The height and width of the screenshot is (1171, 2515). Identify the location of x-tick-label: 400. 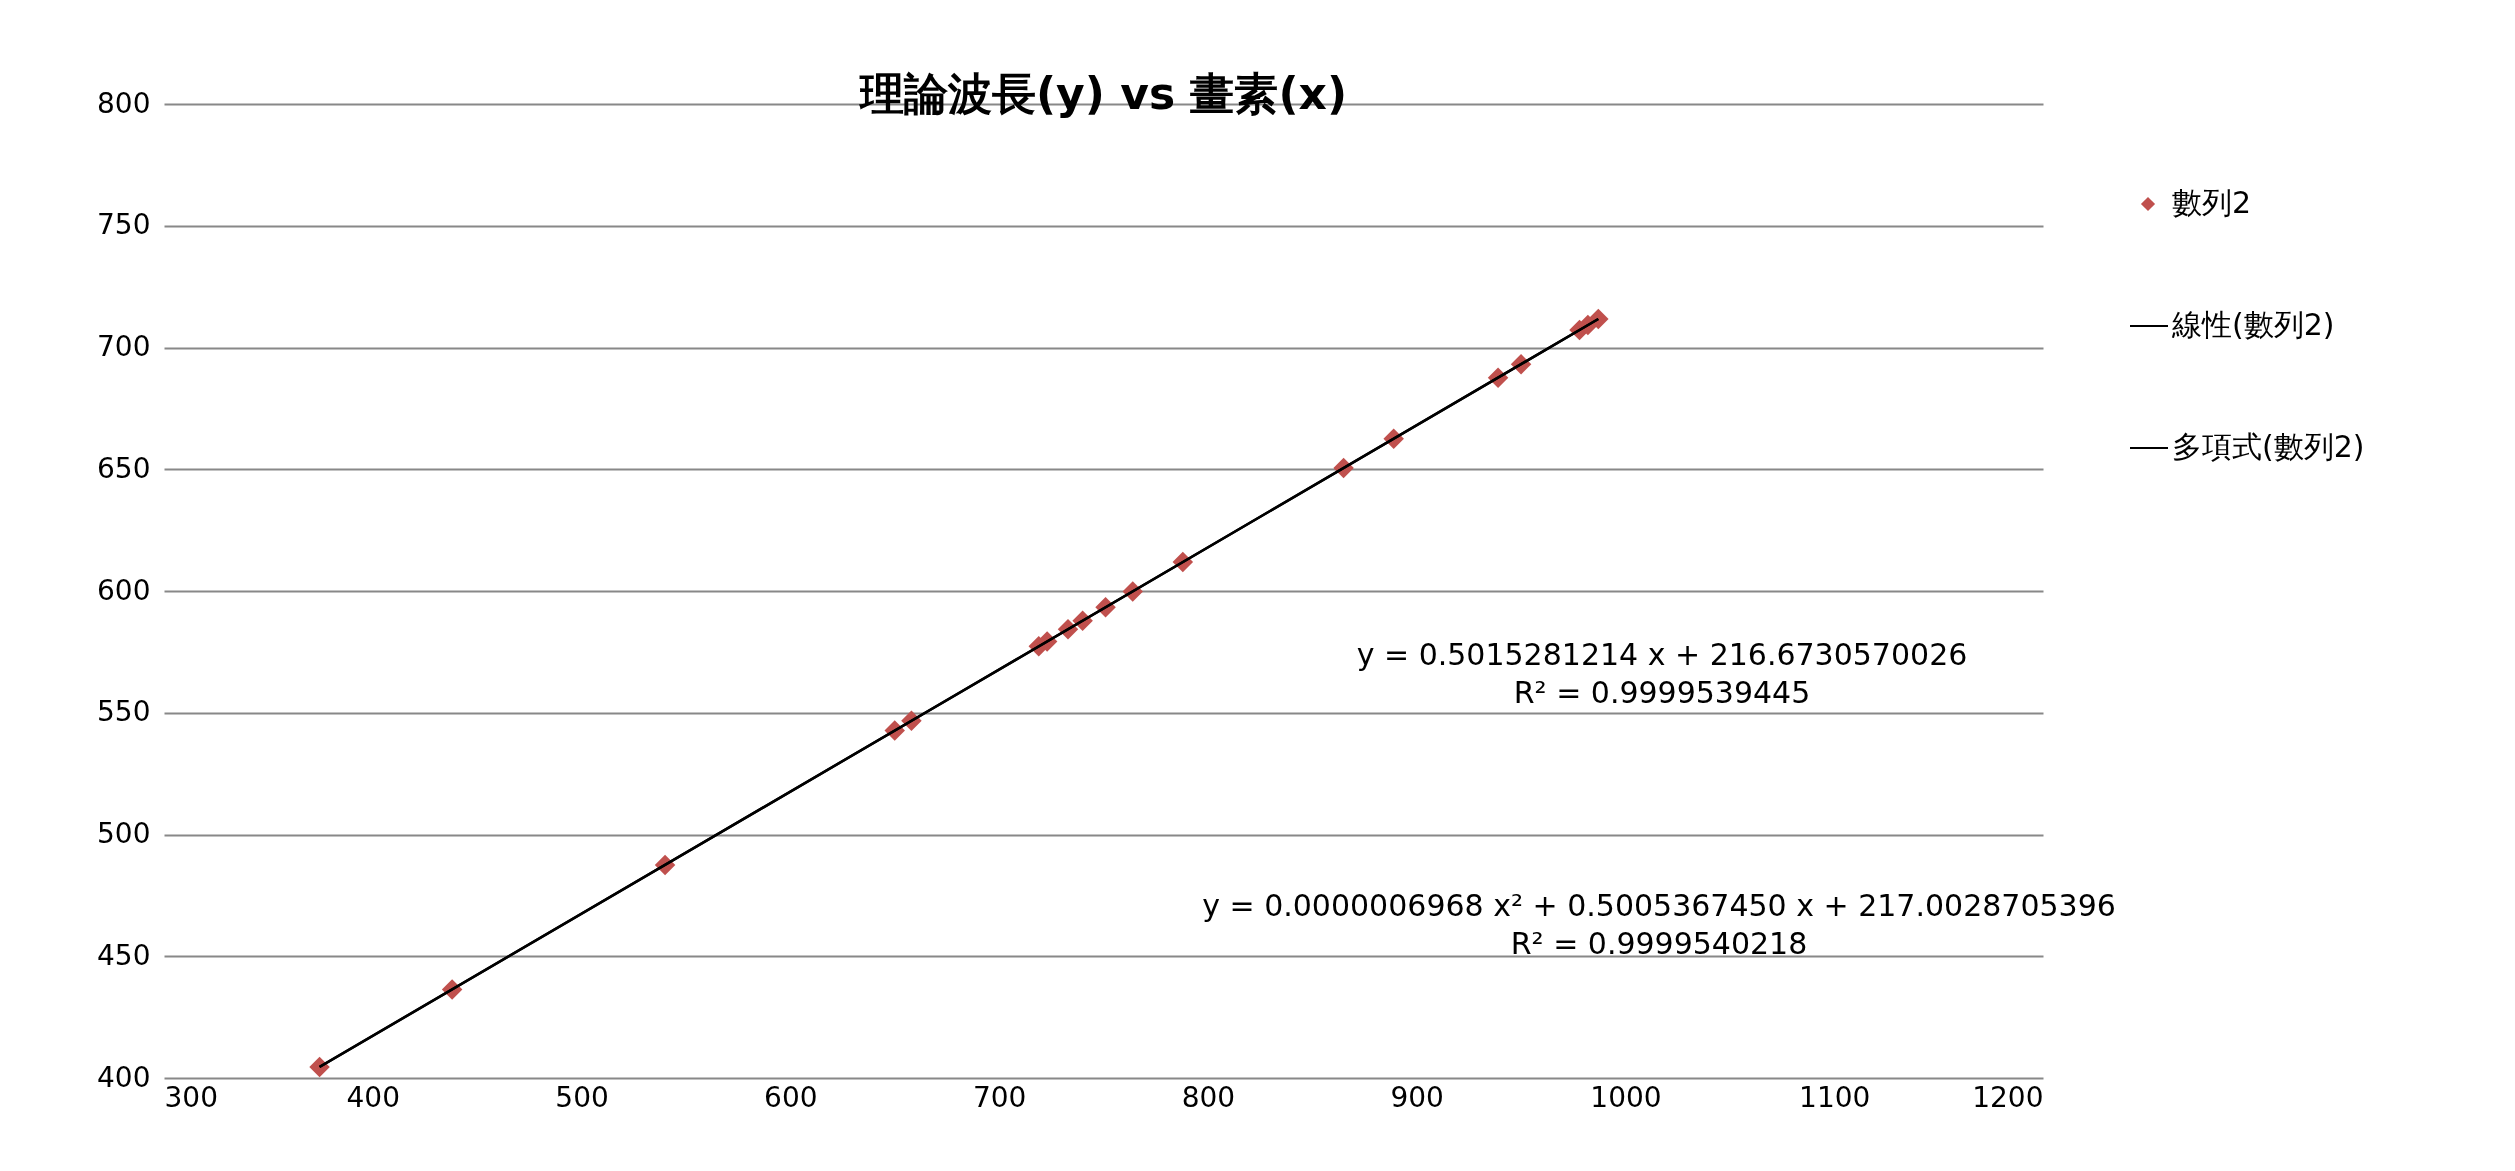
(373, 1097).